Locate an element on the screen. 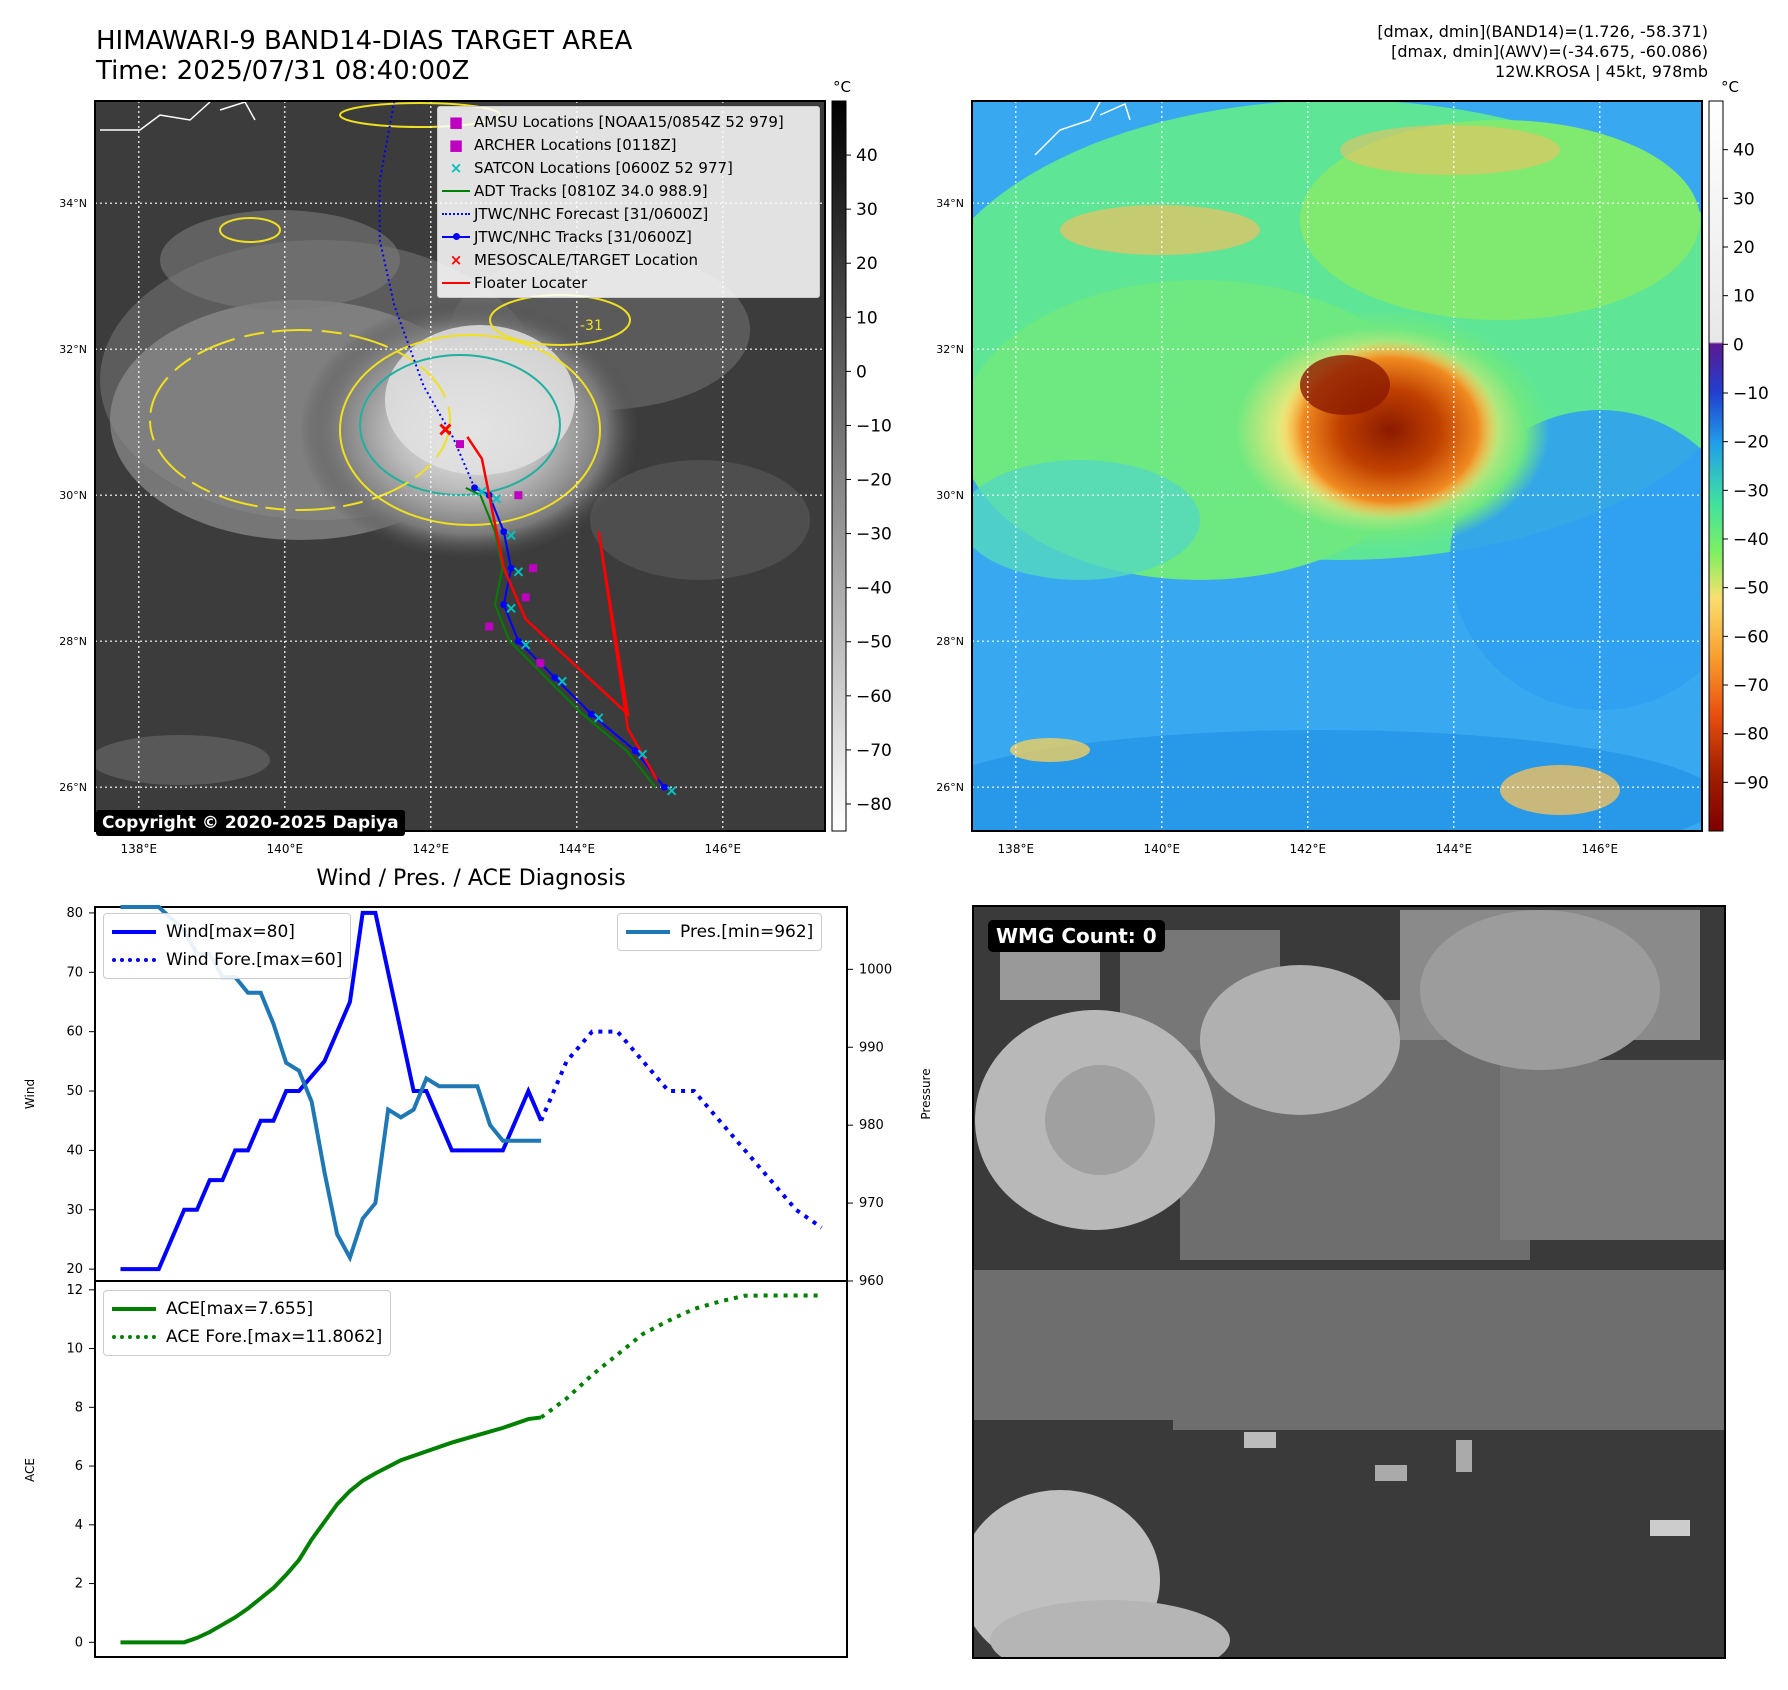 This screenshot has width=1788, height=1690. colorbar-tick-label: 10 is located at coordinates (1744, 297).